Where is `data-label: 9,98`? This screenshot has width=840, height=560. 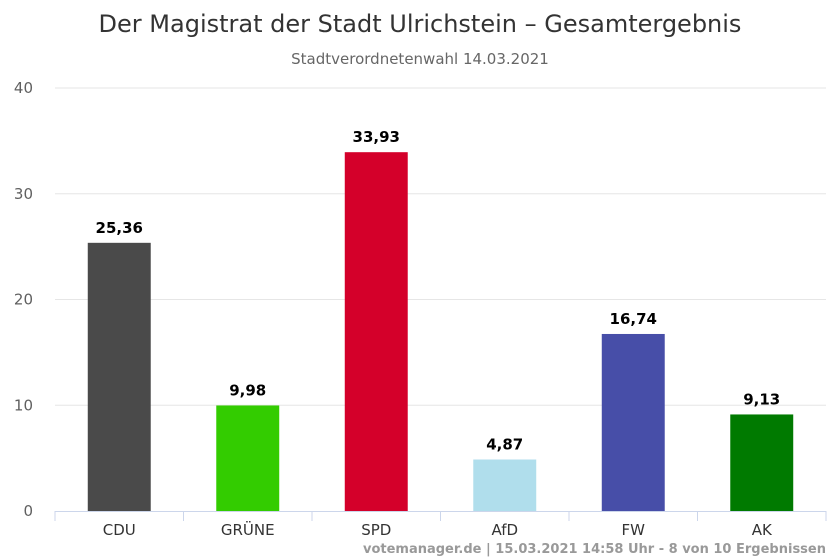
data-label: 9,98 is located at coordinates (247, 390).